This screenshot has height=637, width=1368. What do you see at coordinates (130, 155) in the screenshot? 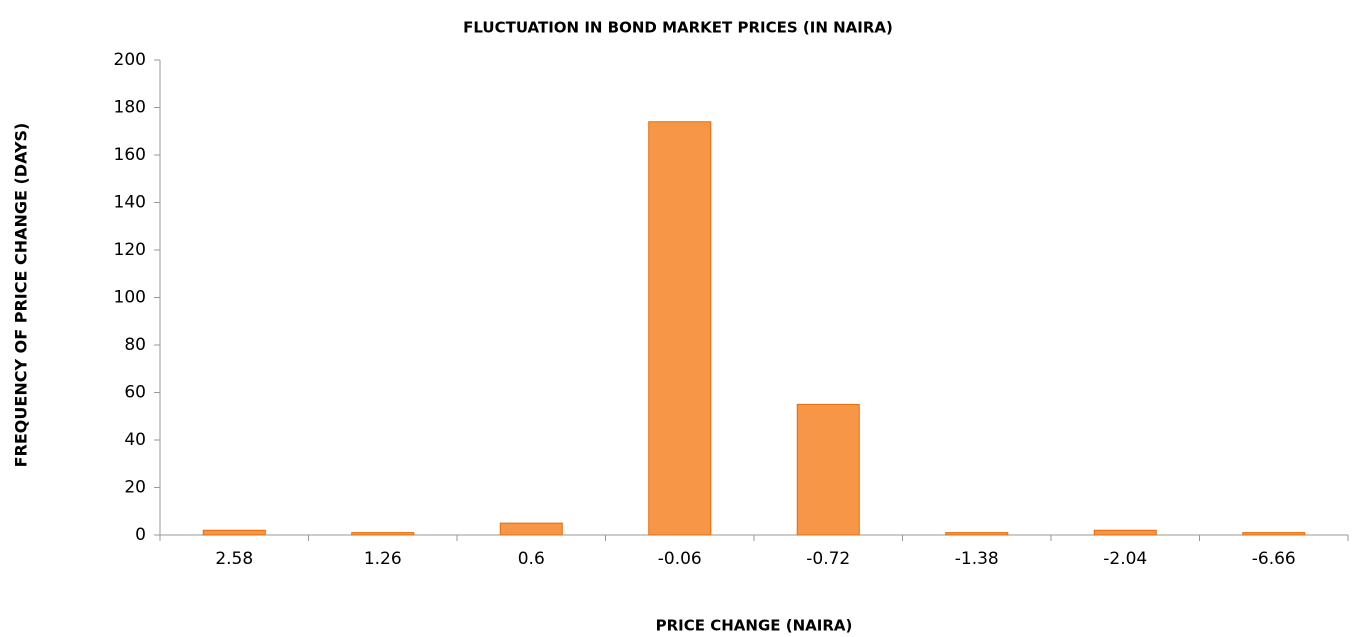
I see `y-tick-label: 160` at bounding box center [130, 155].